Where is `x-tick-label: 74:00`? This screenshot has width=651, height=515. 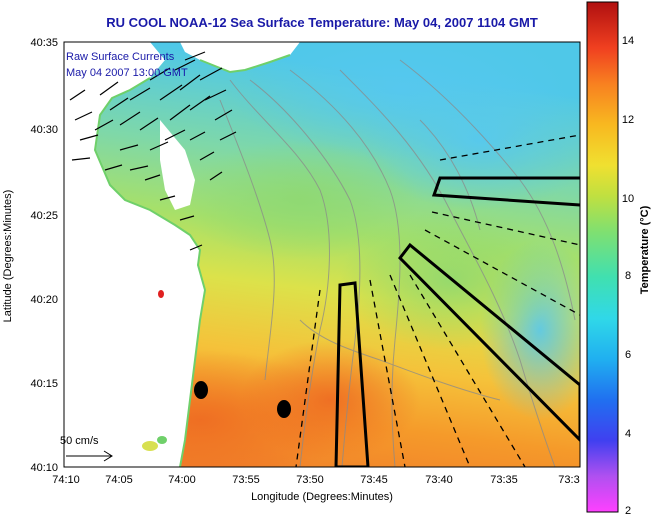
x-tick-label: 74:00 is located at coordinates (182, 480).